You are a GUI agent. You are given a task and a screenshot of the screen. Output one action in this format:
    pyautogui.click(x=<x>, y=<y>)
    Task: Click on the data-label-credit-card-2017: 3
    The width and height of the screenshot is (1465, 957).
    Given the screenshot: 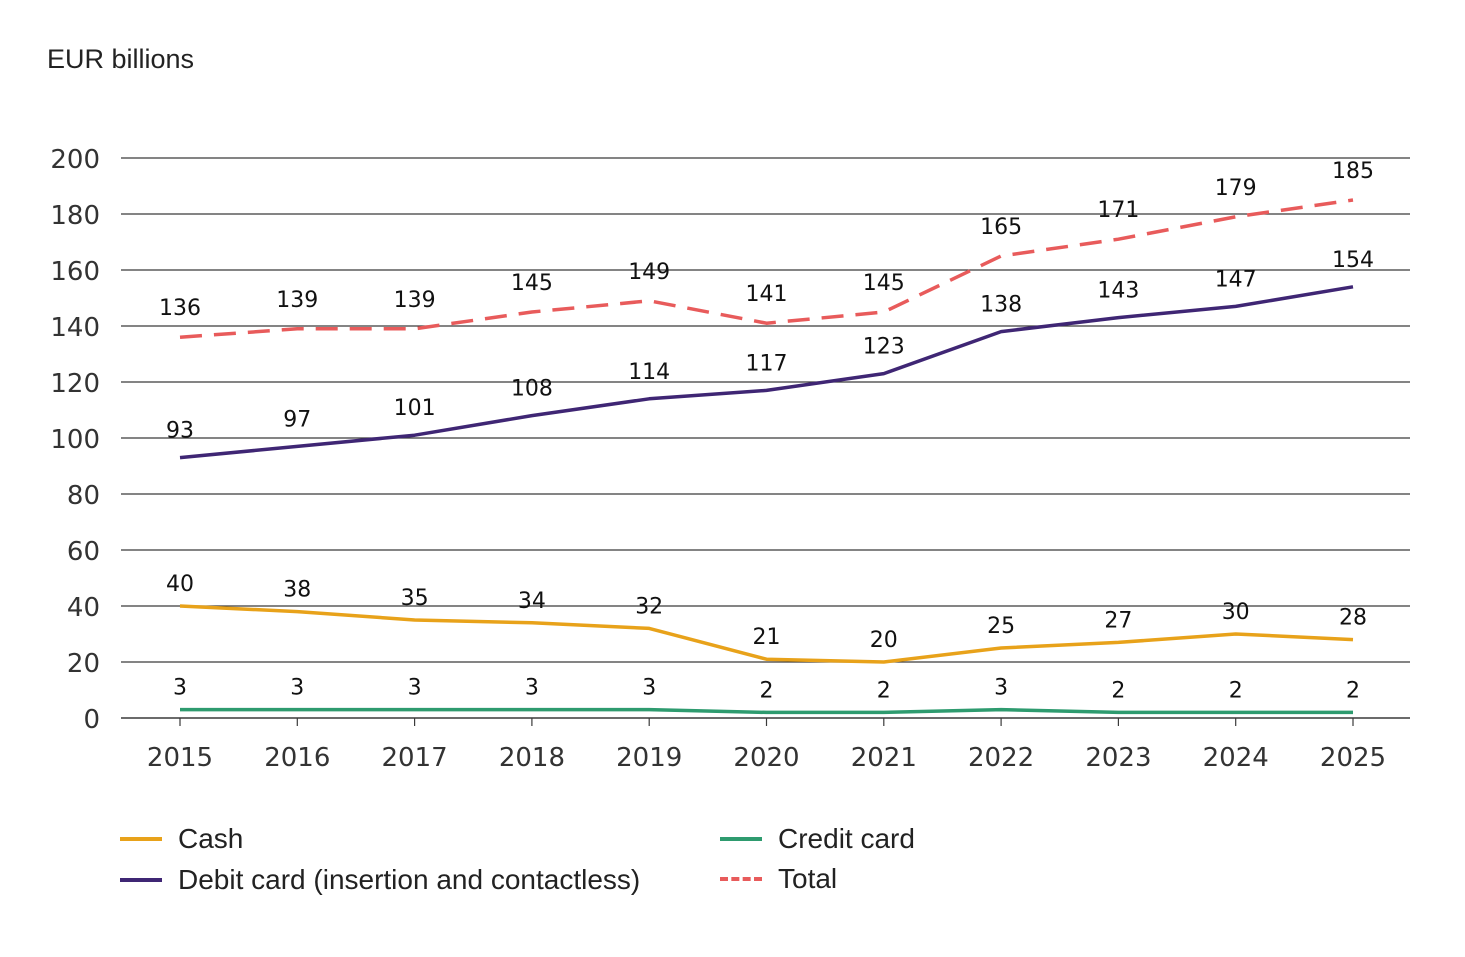 What is the action you would take?
    pyautogui.click(x=415, y=688)
    